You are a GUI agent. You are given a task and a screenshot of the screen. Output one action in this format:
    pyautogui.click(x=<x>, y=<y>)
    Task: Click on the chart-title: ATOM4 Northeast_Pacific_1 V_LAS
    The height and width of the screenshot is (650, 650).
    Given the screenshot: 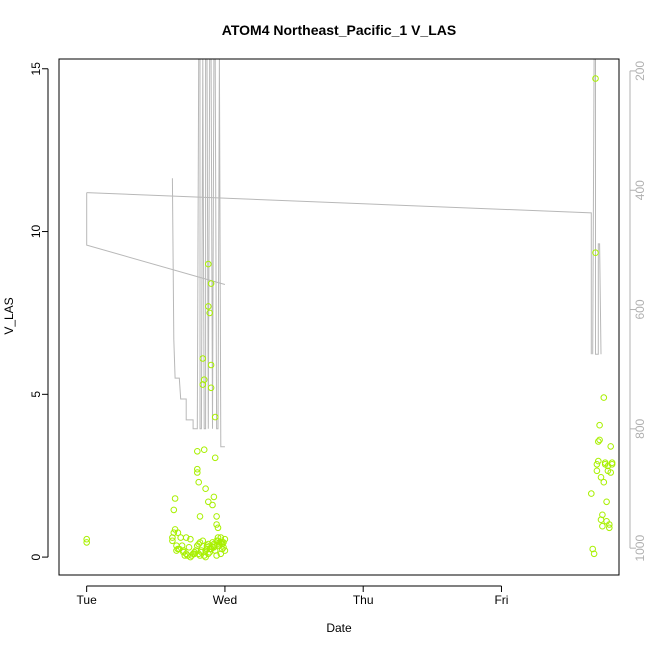 What is the action you would take?
    pyautogui.click(x=339, y=30)
    